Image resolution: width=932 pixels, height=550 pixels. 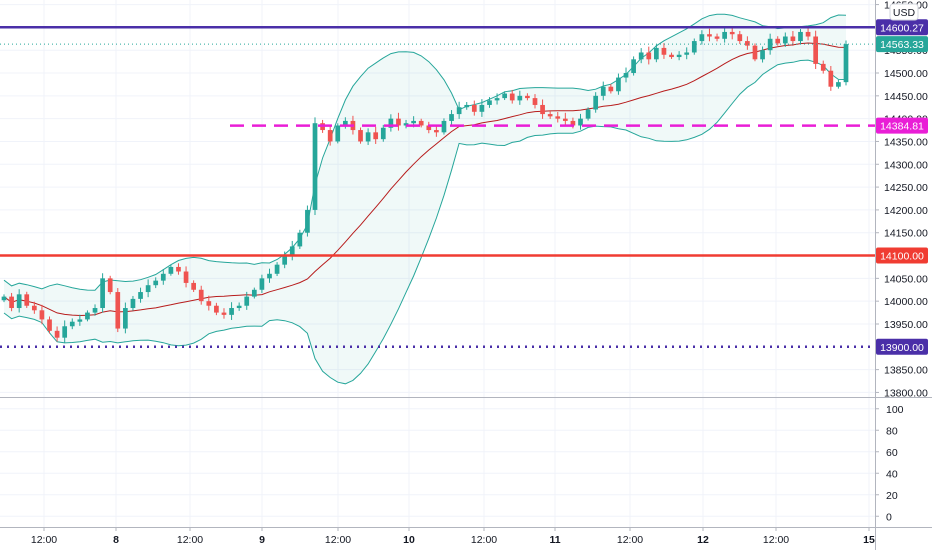 I want to click on indicator-axis-label: 0, so click(x=889, y=517).